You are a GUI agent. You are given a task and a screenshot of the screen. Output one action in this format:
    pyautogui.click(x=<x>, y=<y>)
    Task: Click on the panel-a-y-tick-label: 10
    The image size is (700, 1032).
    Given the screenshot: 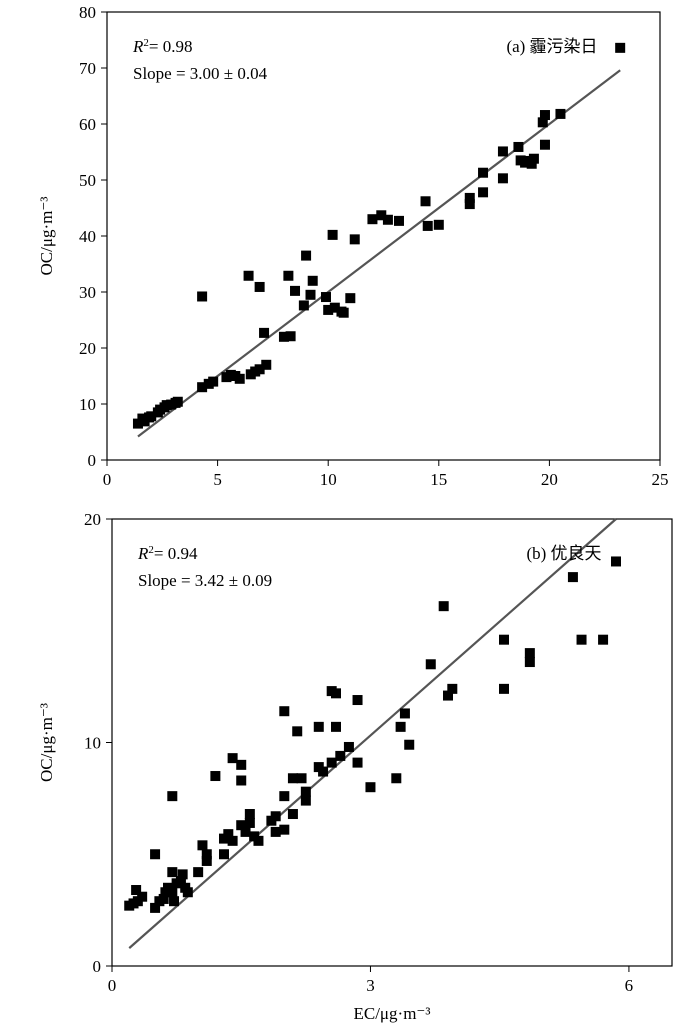 What is the action you would take?
    pyautogui.click(x=87, y=404)
    